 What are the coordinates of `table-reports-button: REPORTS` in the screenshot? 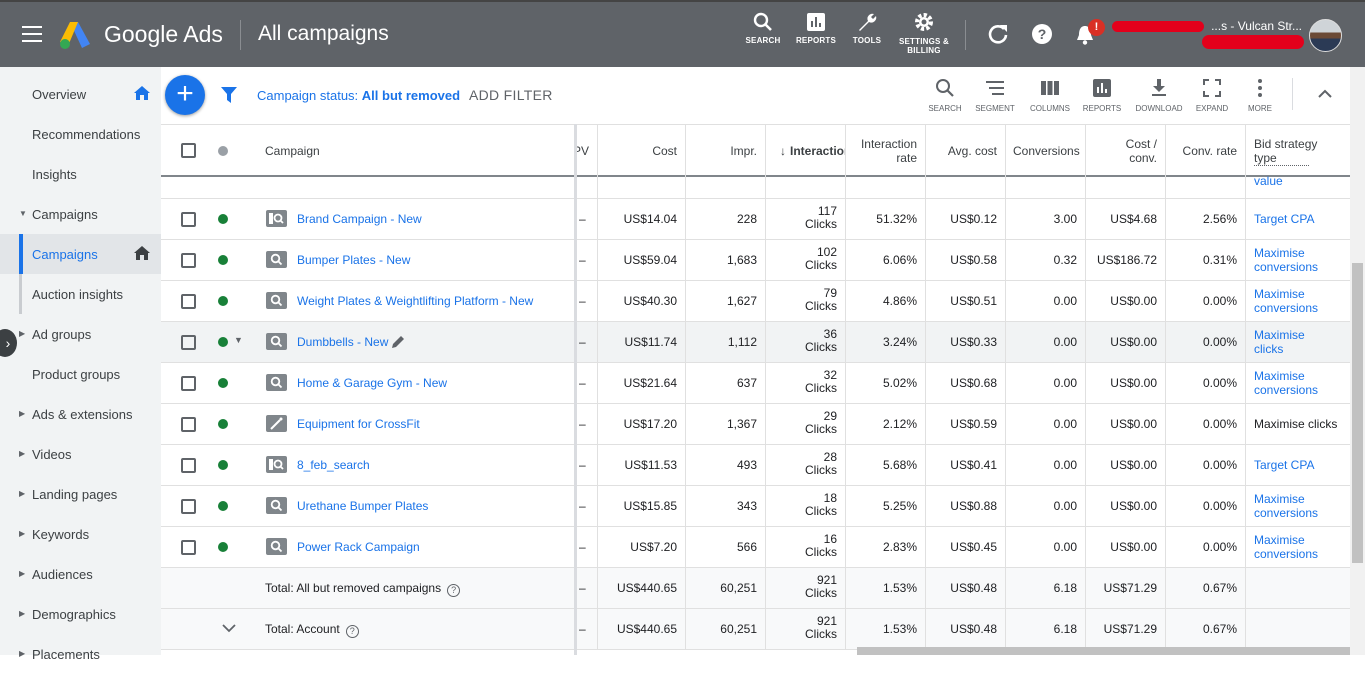 It's located at (1102, 95).